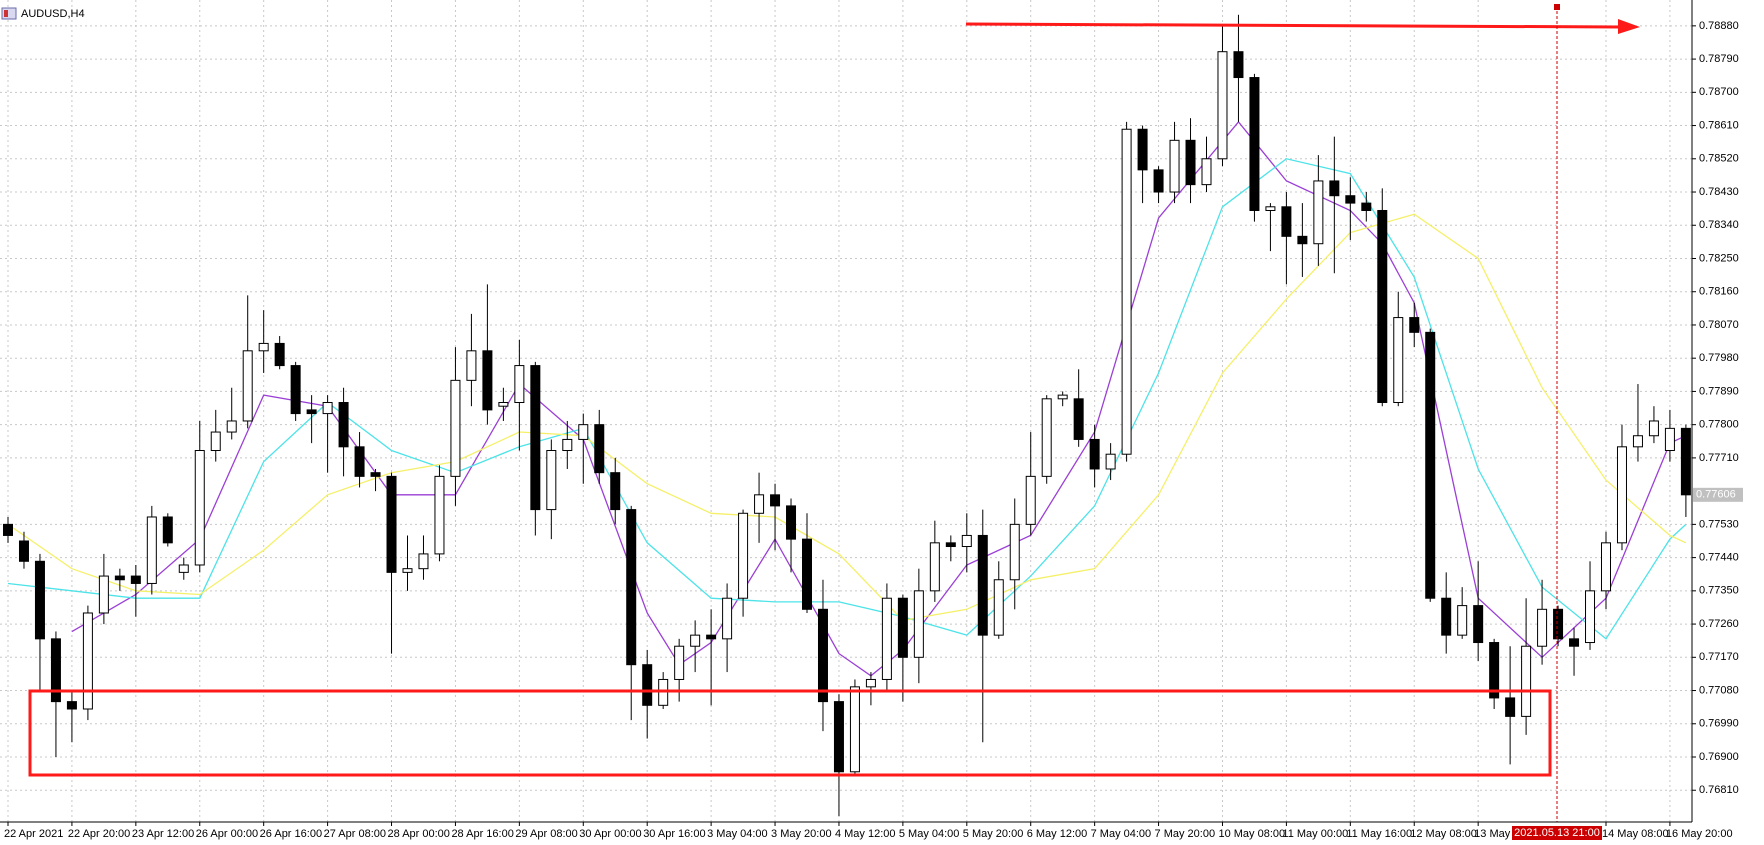  I want to click on x-tick-label: 26 Apr 16:00, so click(291, 834).